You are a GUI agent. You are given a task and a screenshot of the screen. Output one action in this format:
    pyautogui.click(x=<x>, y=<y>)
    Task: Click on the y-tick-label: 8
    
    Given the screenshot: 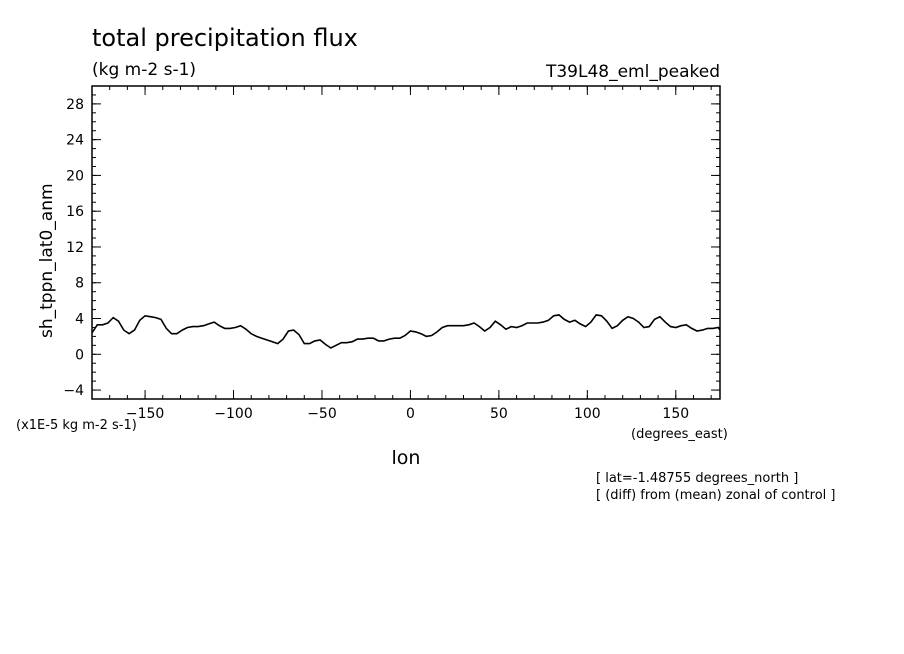 What is the action you would take?
    pyautogui.click(x=79, y=284)
    